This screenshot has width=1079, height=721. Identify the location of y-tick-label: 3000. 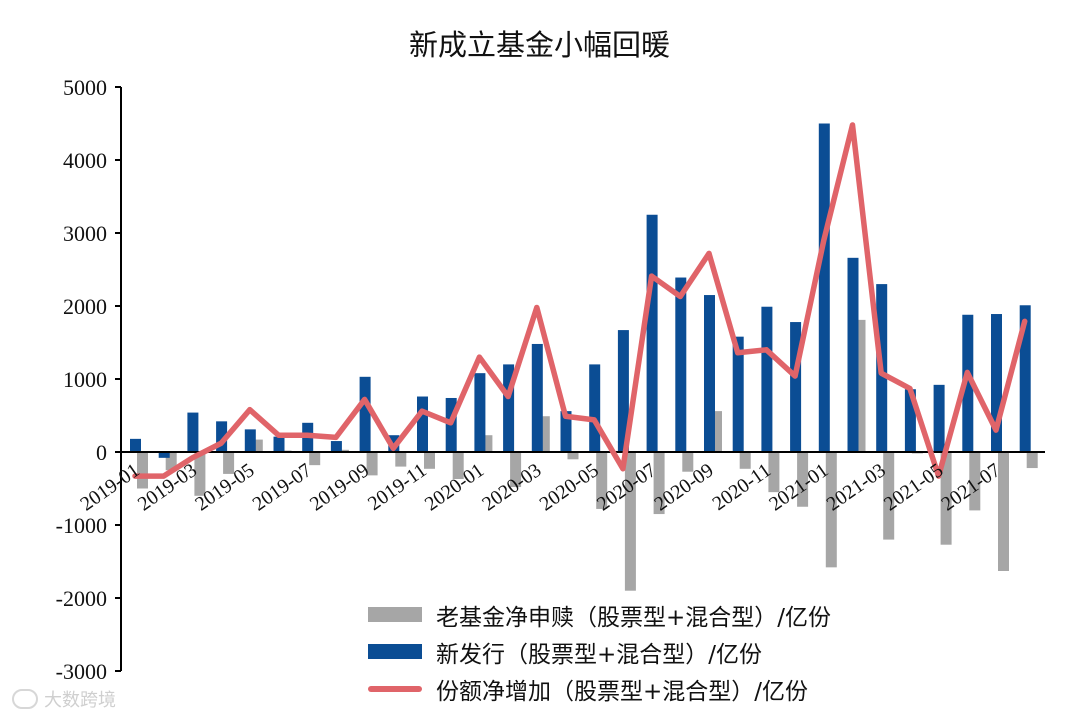
(85, 233).